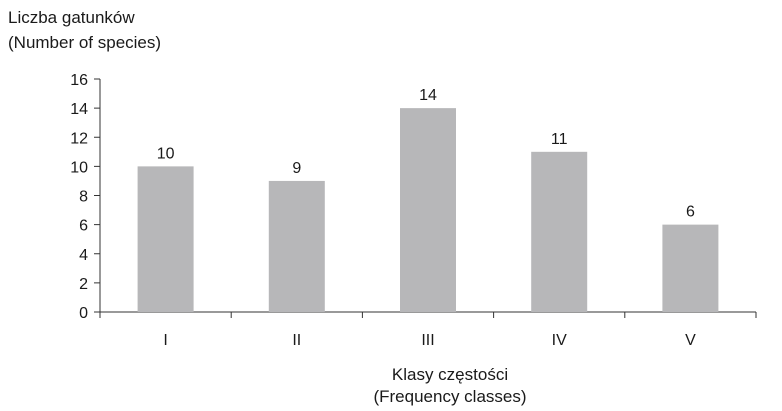 This screenshot has width=782, height=411. What do you see at coordinates (83, 255) in the screenshot?
I see `y-tick-label: 4` at bounding box center [83, 255].